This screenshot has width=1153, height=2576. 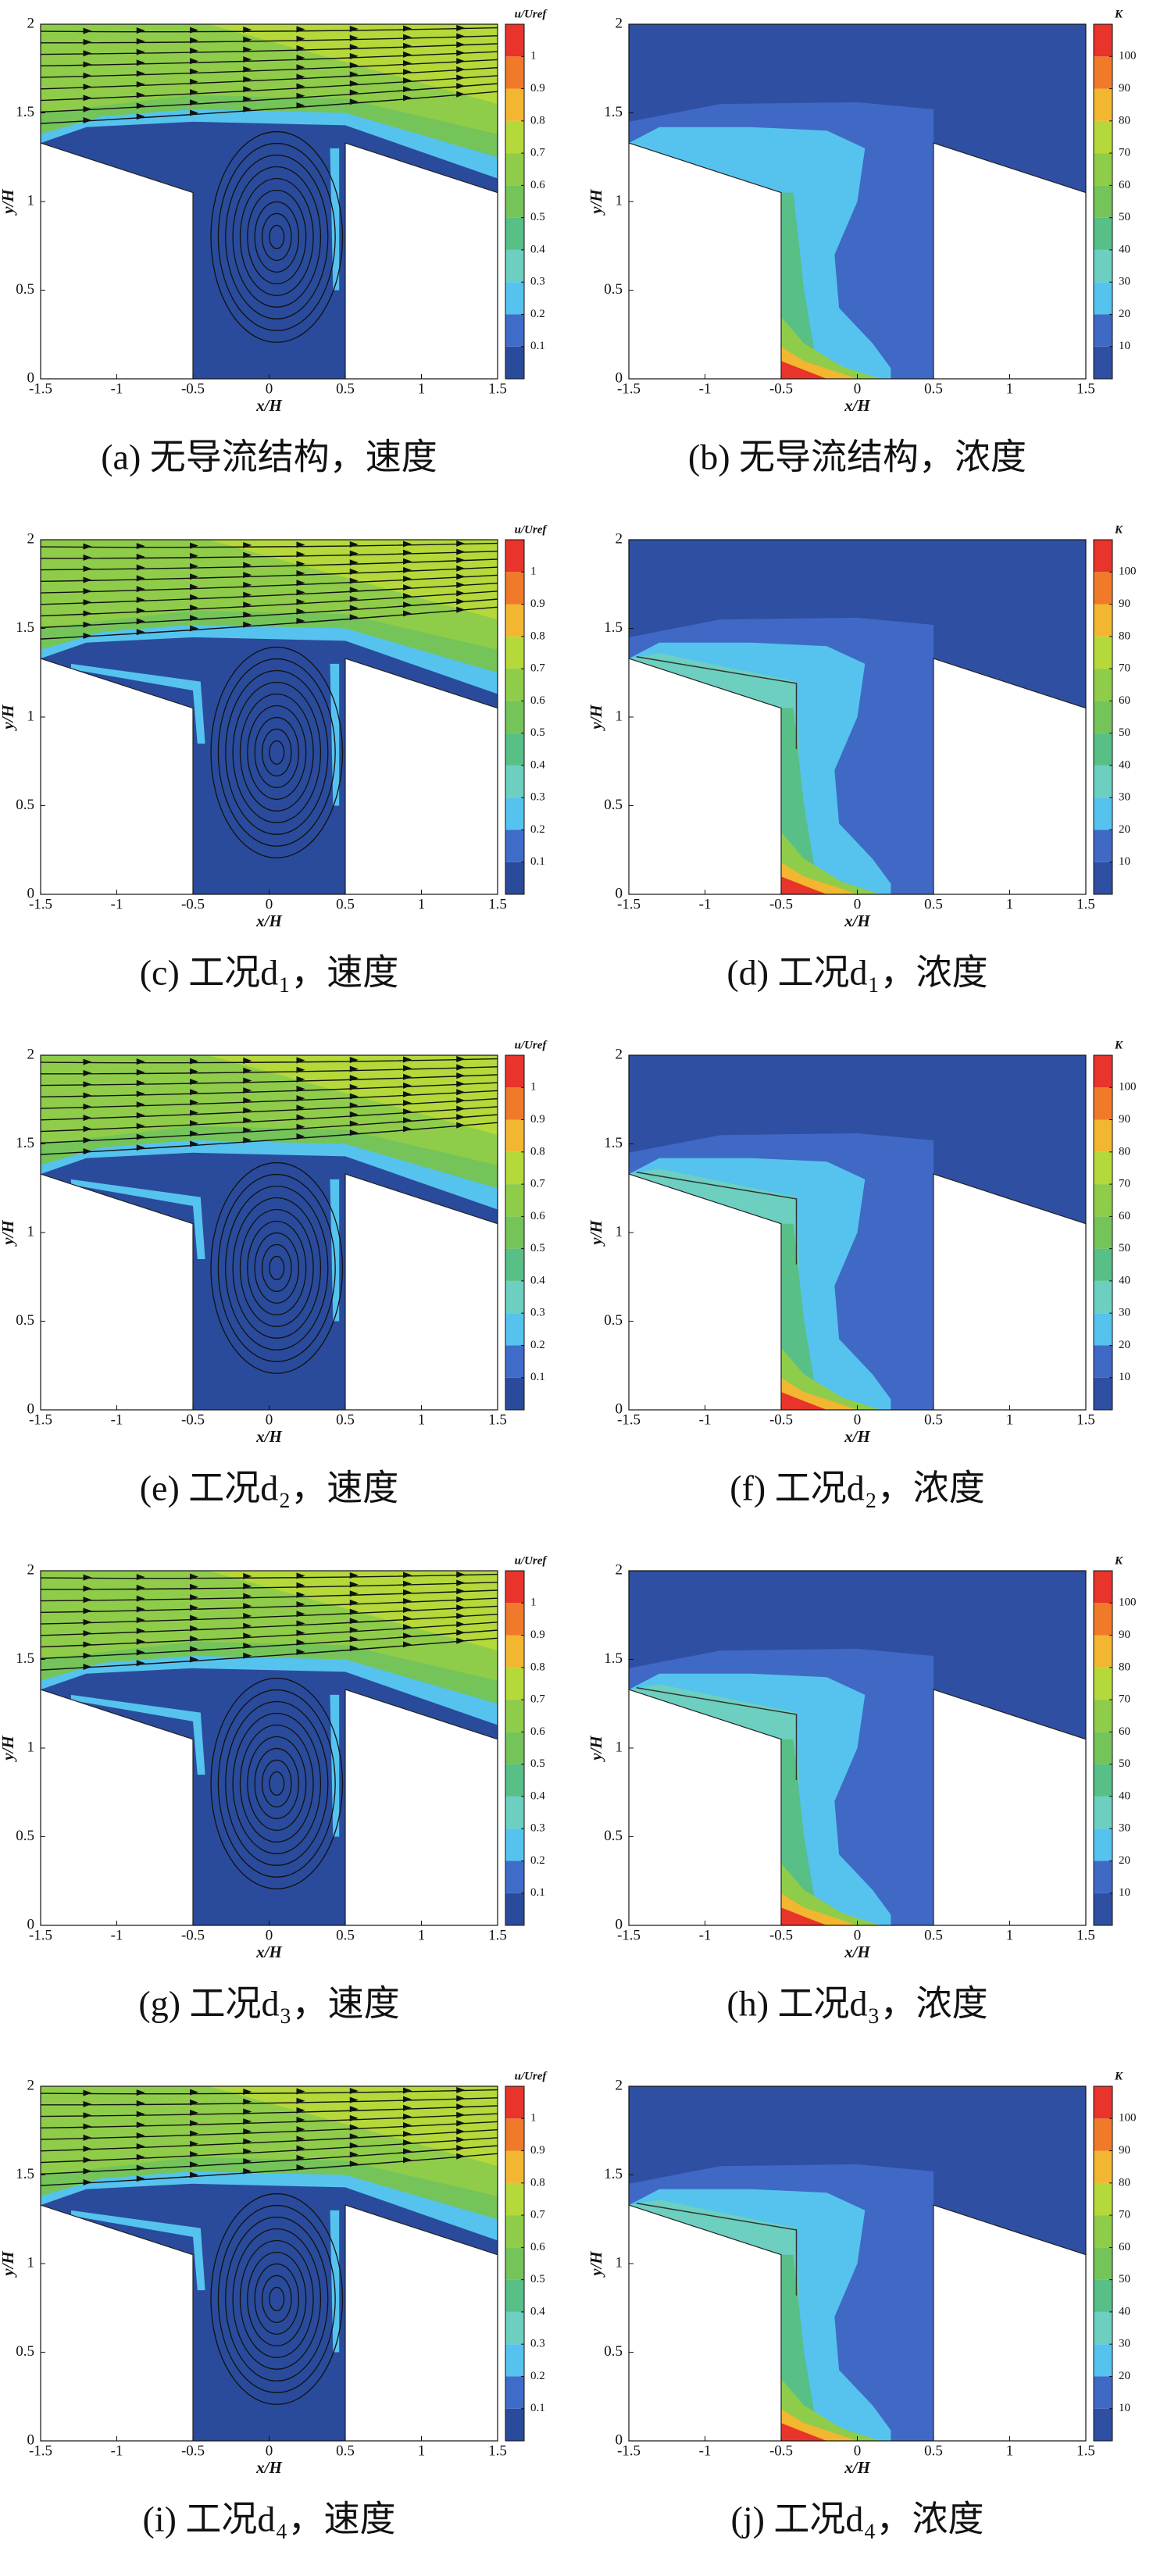 What do you see at coordinates (31, 2085) in the screenshot?
I see `y-tick-label: 2` at bounding box center [31, 2085].